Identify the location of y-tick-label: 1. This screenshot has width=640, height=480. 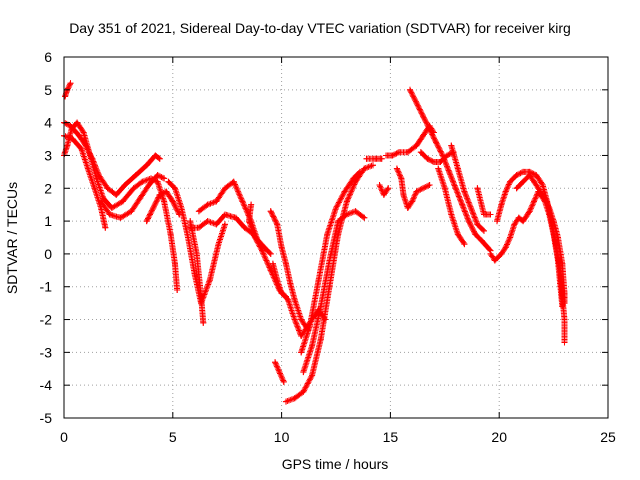
(48, 221).